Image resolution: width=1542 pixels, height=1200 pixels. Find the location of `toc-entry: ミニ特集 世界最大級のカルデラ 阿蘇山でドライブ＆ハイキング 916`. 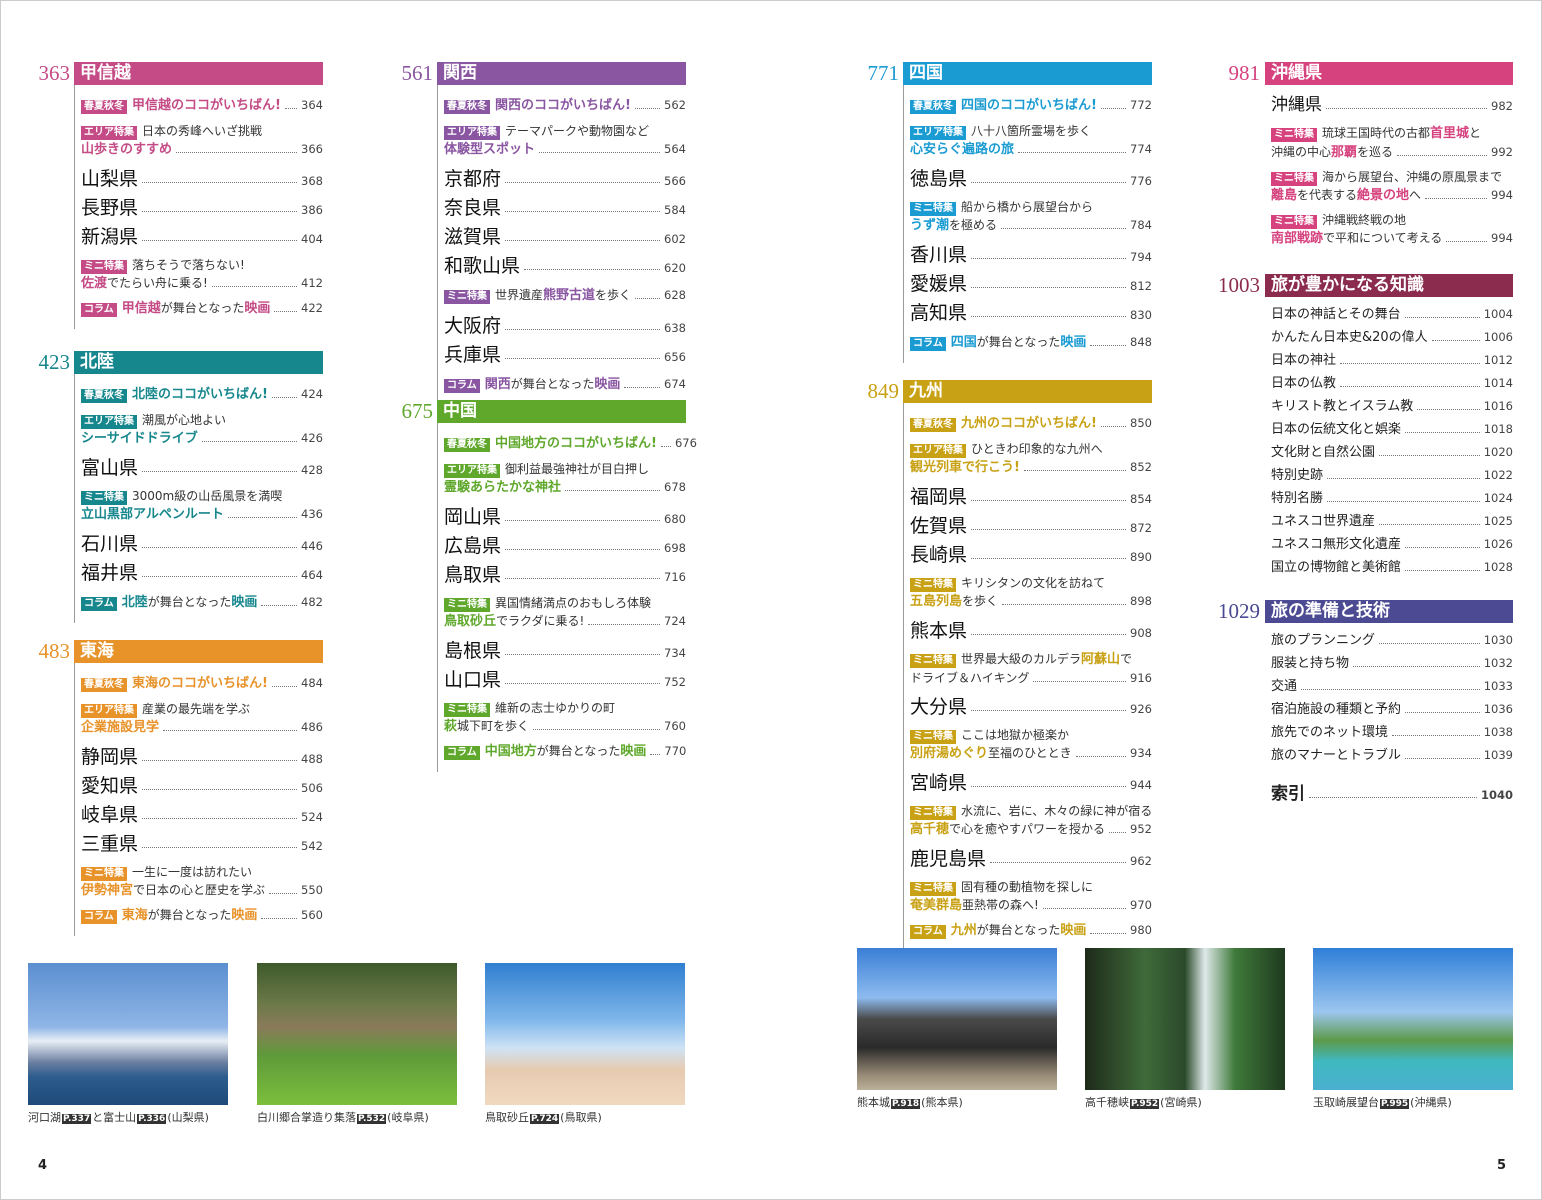

toc-entry: ミニ特集 世界最大級のカルデラ 阿蘇山でドライブ＆ハイキング 916 is located at coordinates (1031, 668).